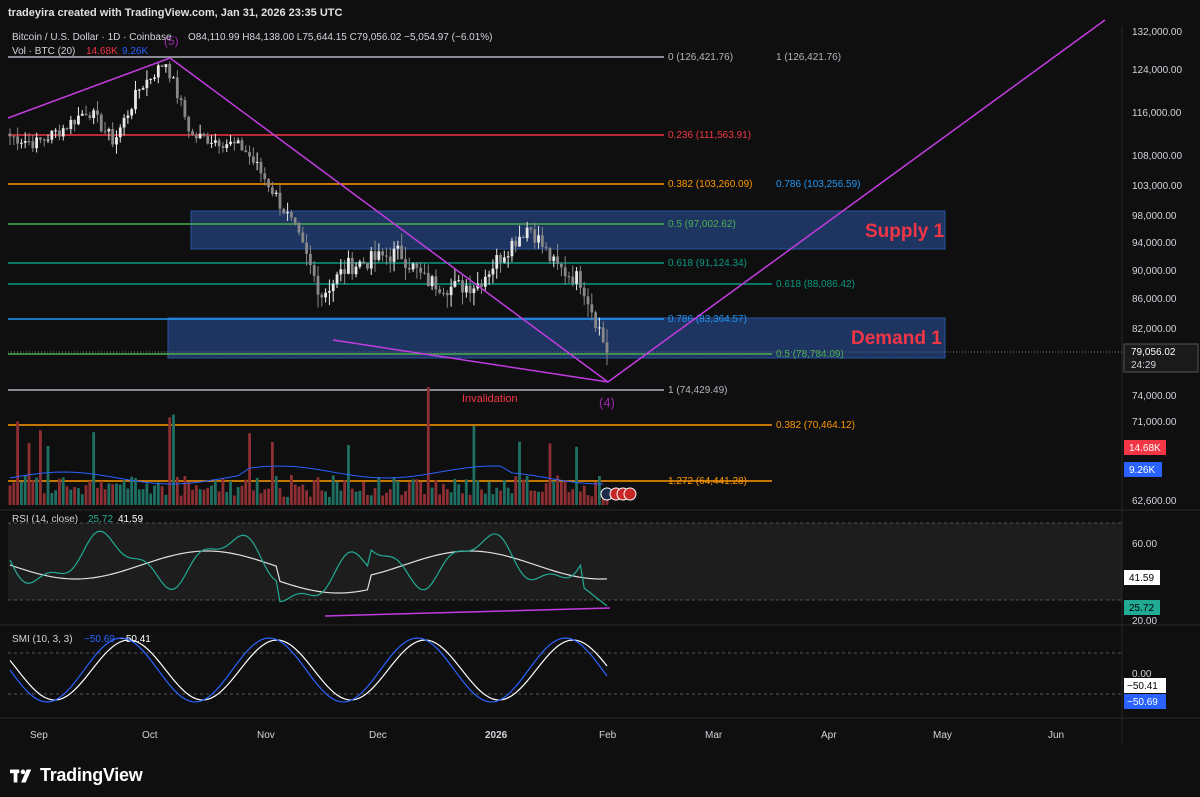  What do you see at coordinates (92, 37) in the screenshot?
I see `symbol-legend: Bitcoin / U.S. Dollar · 1D · Coinbase` at bounding box center [92, 37].